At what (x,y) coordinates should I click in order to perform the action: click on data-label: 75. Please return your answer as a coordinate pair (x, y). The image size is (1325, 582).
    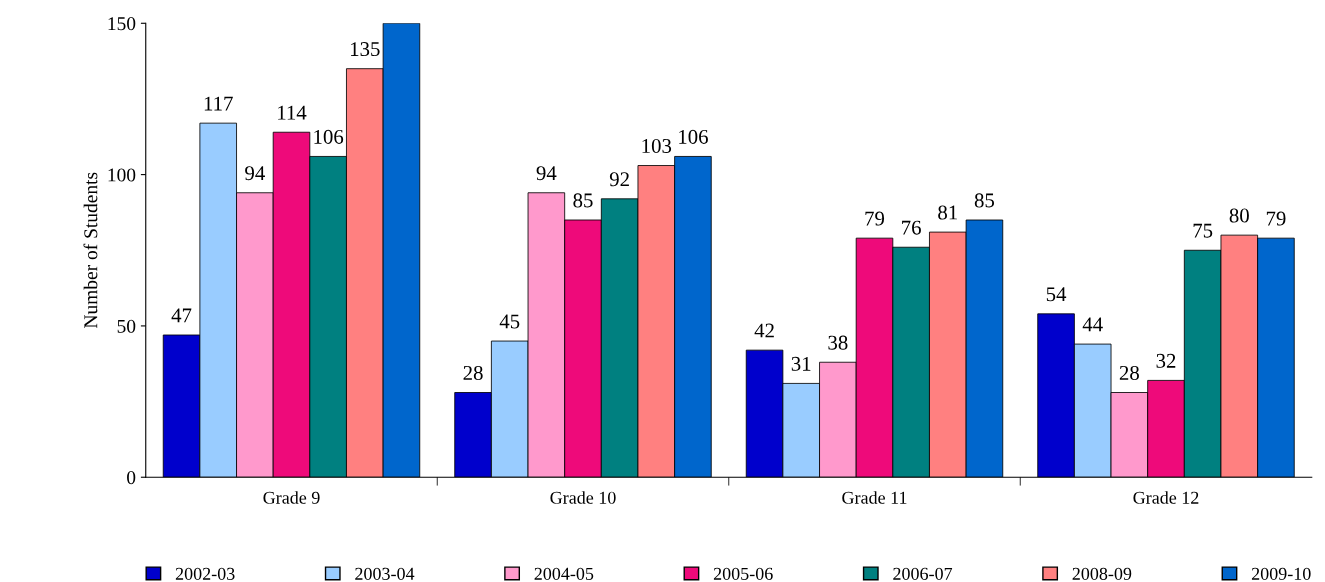
    Looking at the image, I should click on (1203, 230).